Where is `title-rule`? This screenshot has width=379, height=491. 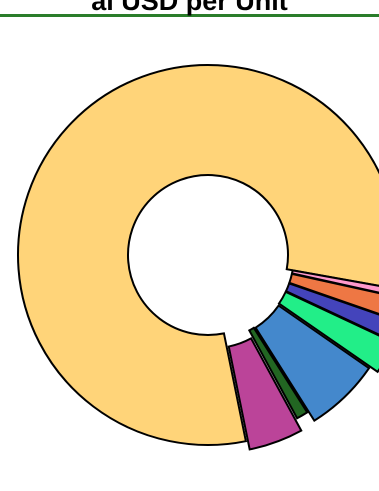 title-rule is located at coordinates (189, 15).